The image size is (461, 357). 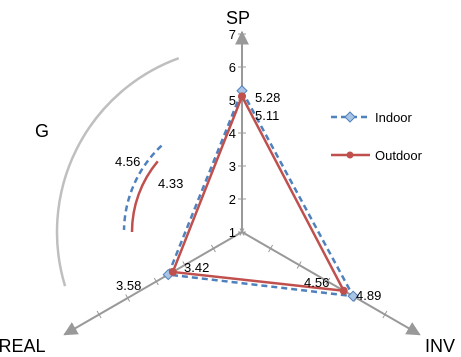 What do you see at coordinates (232, 199) in the screenshot?
I see `tick-label: 2` at bounding box center [232, 199].